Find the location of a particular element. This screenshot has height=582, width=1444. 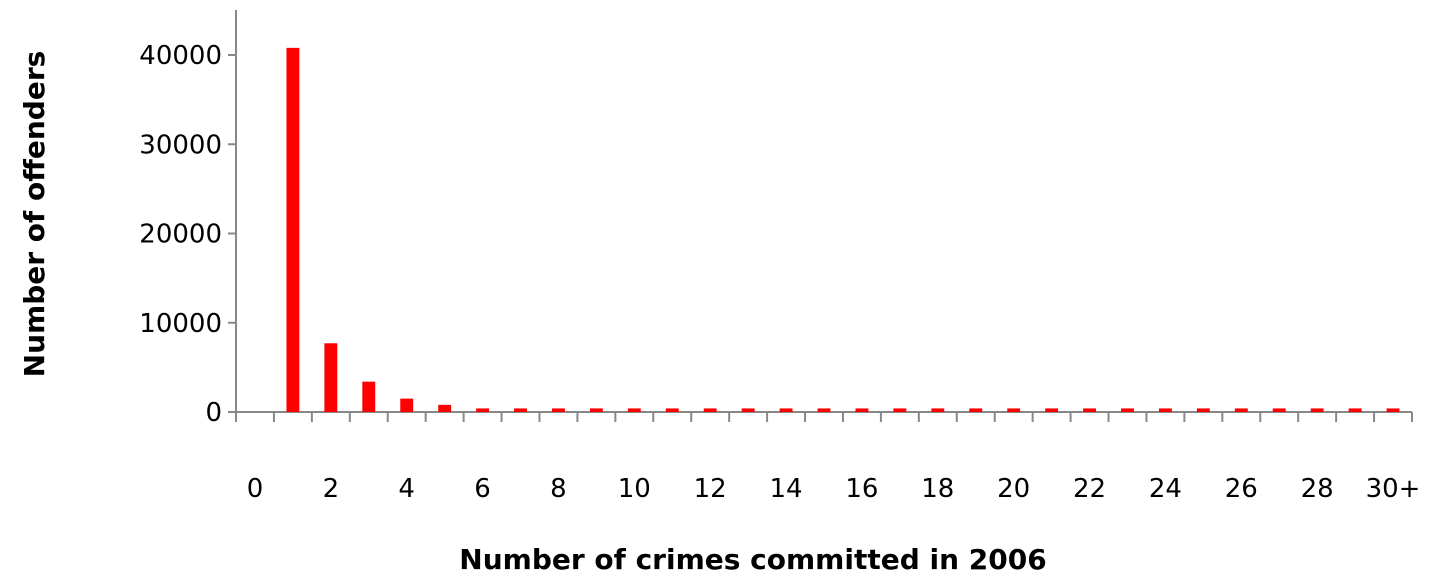

x-tick-label: 24 is located at coordinates (1165, 489).